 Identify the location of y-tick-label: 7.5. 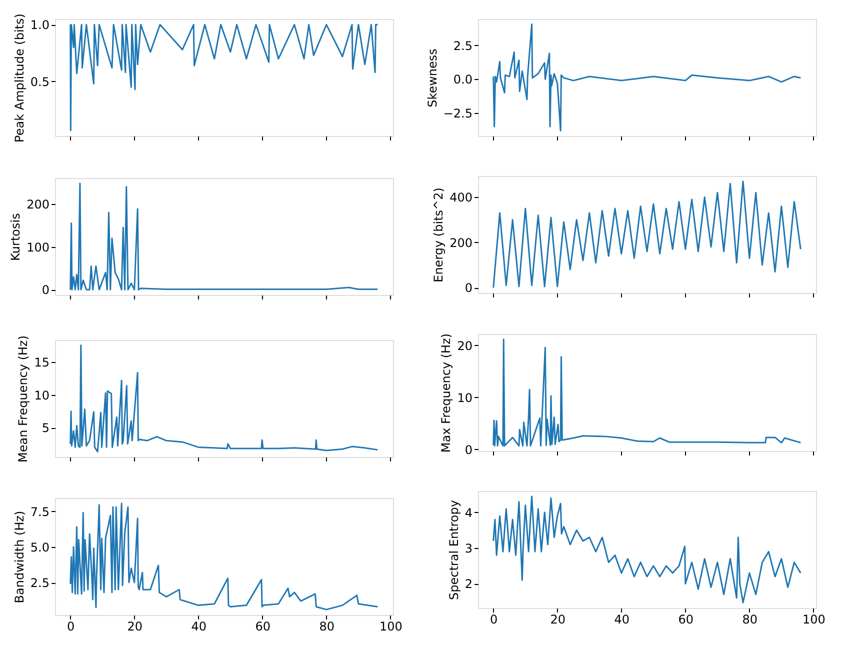
(40, 511).